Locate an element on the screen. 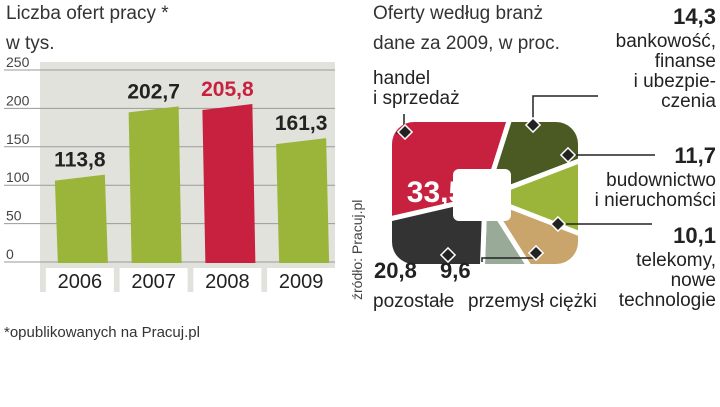  slice-label: bankowość, is located at coordinates (666, 41).